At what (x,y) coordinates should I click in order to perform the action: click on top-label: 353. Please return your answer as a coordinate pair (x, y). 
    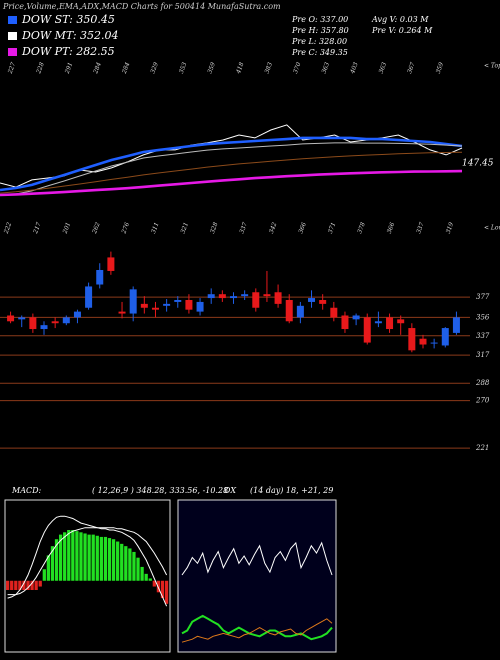
    Looking at the image, I should click on (183, 67).